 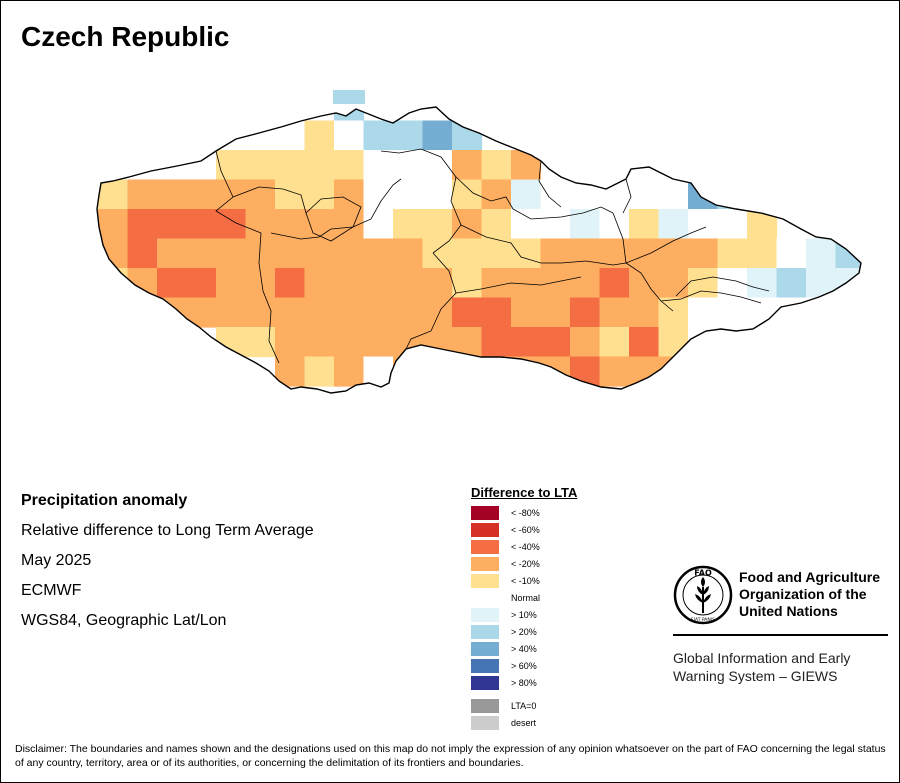 I want to click on legend-label: > 80%, so click(x=524, y=682).